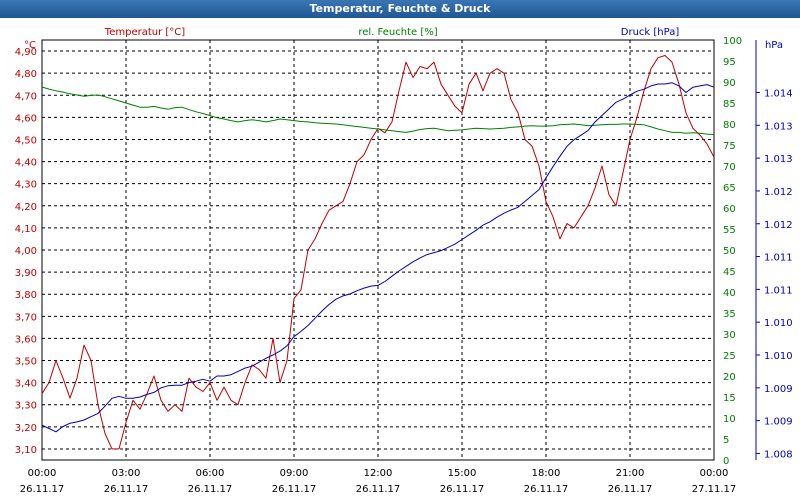 Image resolution: width=800 pixels, height=500 pixels. Describe the element at coordinates (294, 473) in the screenshot. I see `x-tick-time: 09:00` at that location.